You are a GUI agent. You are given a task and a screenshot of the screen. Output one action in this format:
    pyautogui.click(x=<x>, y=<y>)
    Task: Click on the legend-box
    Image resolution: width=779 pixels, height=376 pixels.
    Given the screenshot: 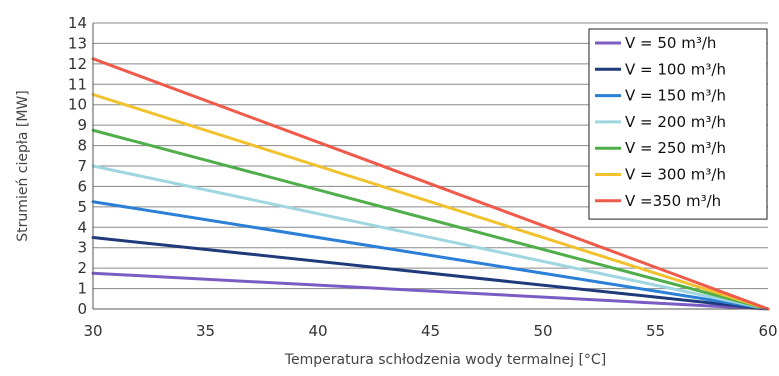 What is the action you would take?
    pyautogui.click(x=678, y=124)
    